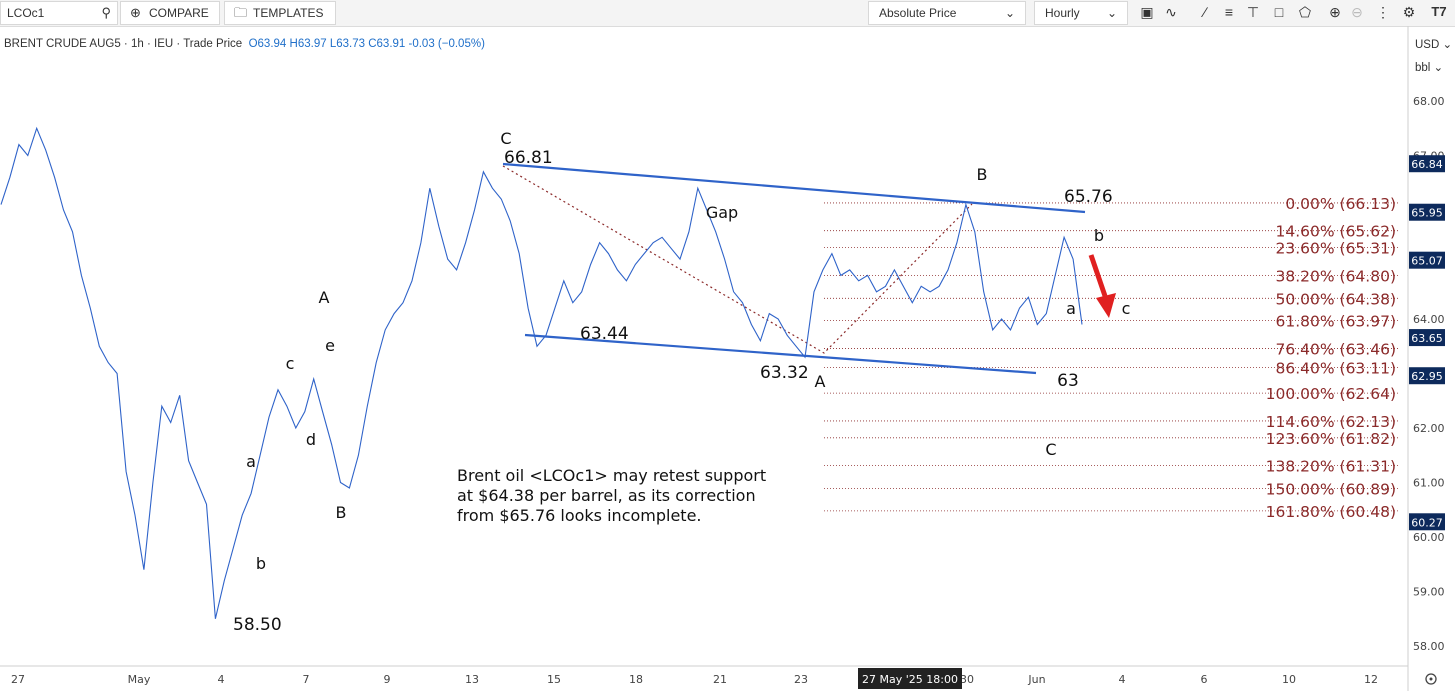  I want to click on compare-label: COMPARE, so click(179, 13).